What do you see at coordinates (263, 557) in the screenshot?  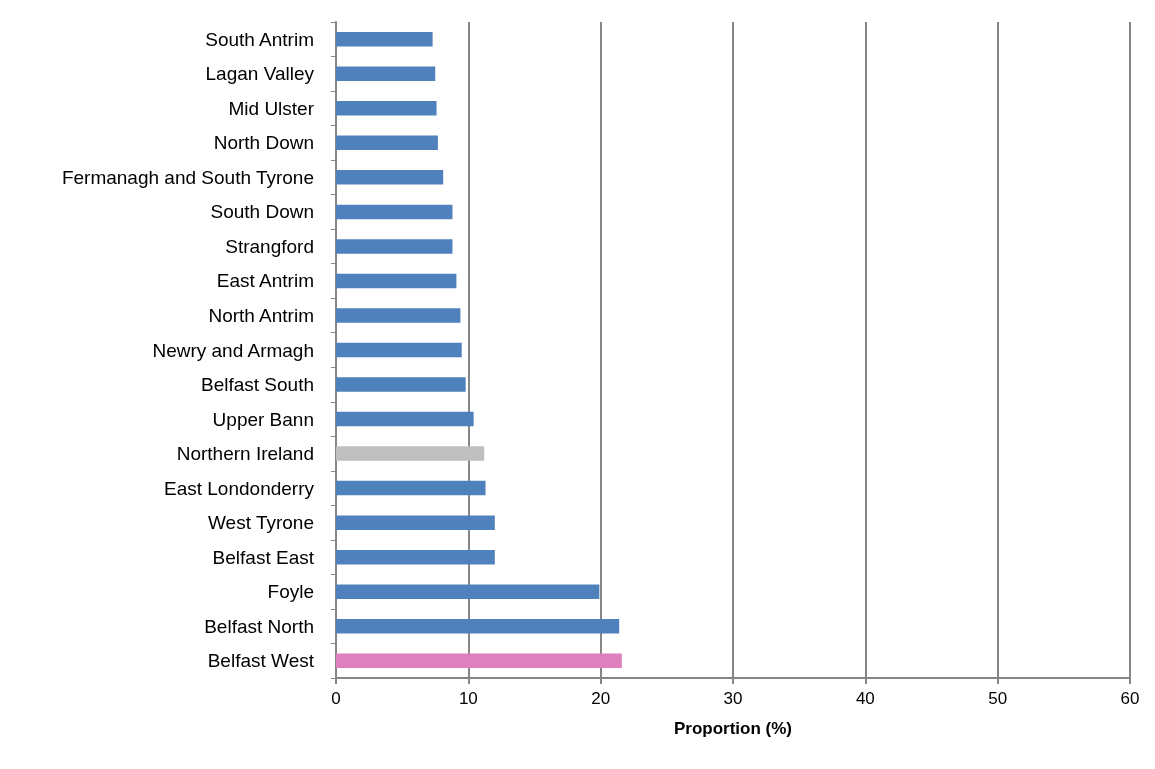 I see `y-tick-label: Belfast East` at bounding box center [263, 557].